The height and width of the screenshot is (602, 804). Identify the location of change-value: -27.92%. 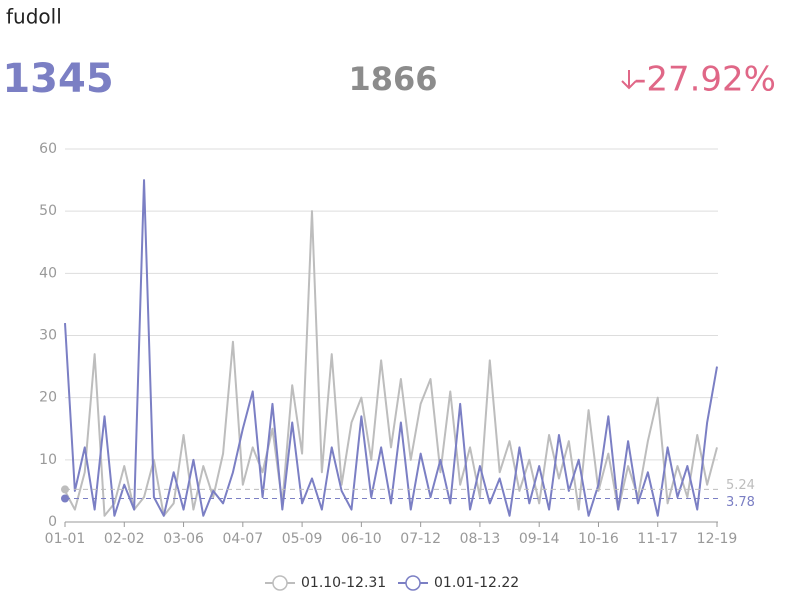
(705, 80).